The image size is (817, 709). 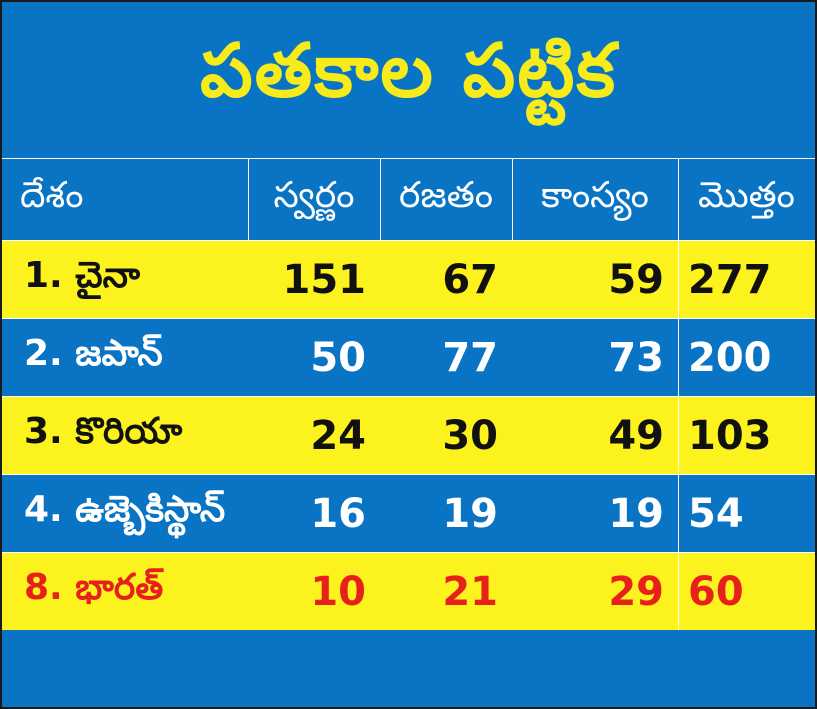 What do you see at coordinates (338, 435) in the screenshot?
I see `gold-count: 24` at bounding box center [338, 435].